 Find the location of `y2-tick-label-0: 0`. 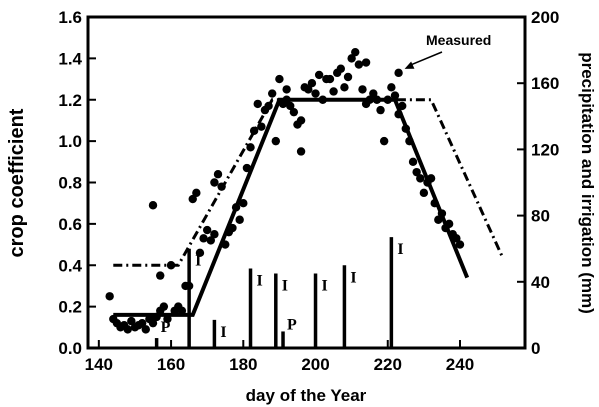

y2-tick-label-0: 0 is located at coordinates (535, 348).